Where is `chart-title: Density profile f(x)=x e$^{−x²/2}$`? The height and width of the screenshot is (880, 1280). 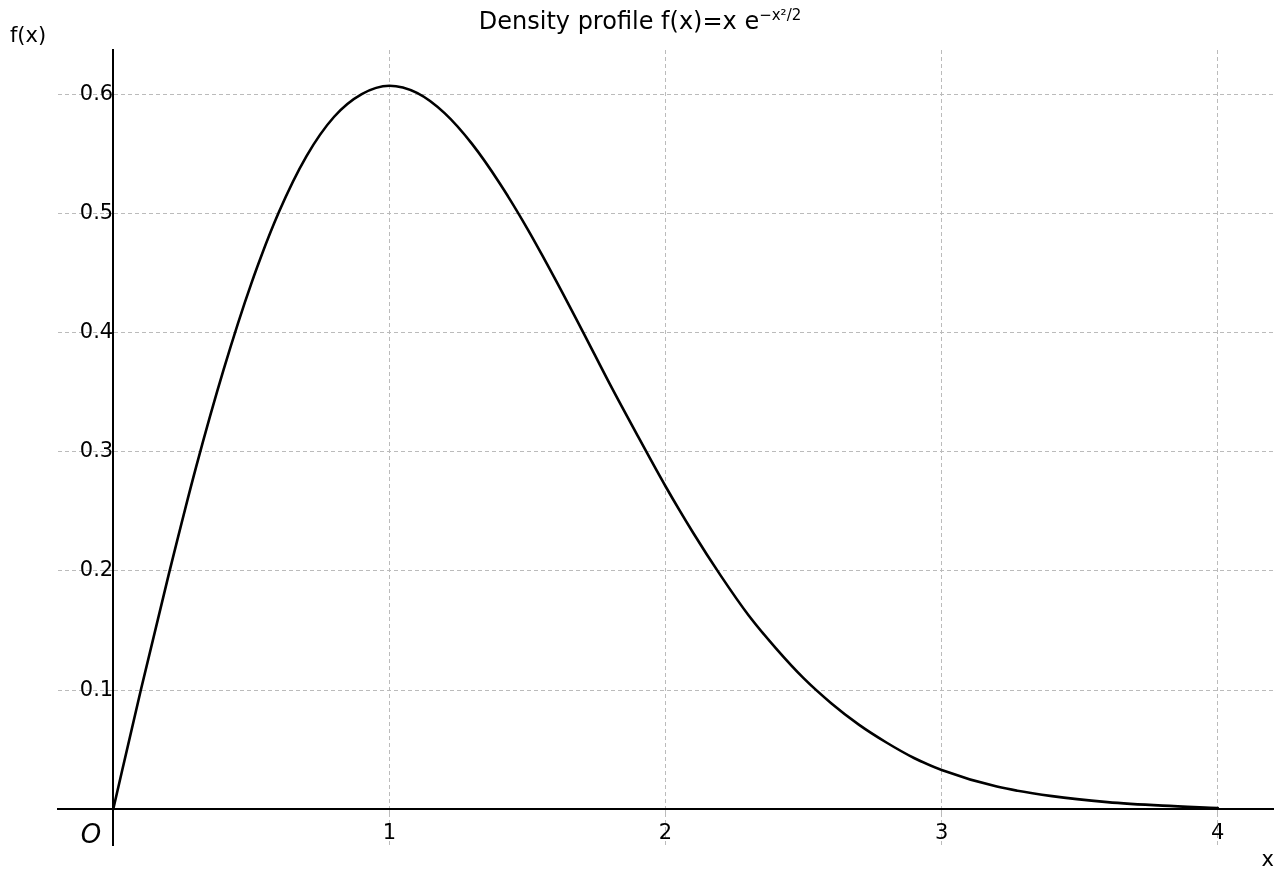 chart-title: Density profile f(x)=x e$^{−x²/2}$ is located at coordinates (640, 20).